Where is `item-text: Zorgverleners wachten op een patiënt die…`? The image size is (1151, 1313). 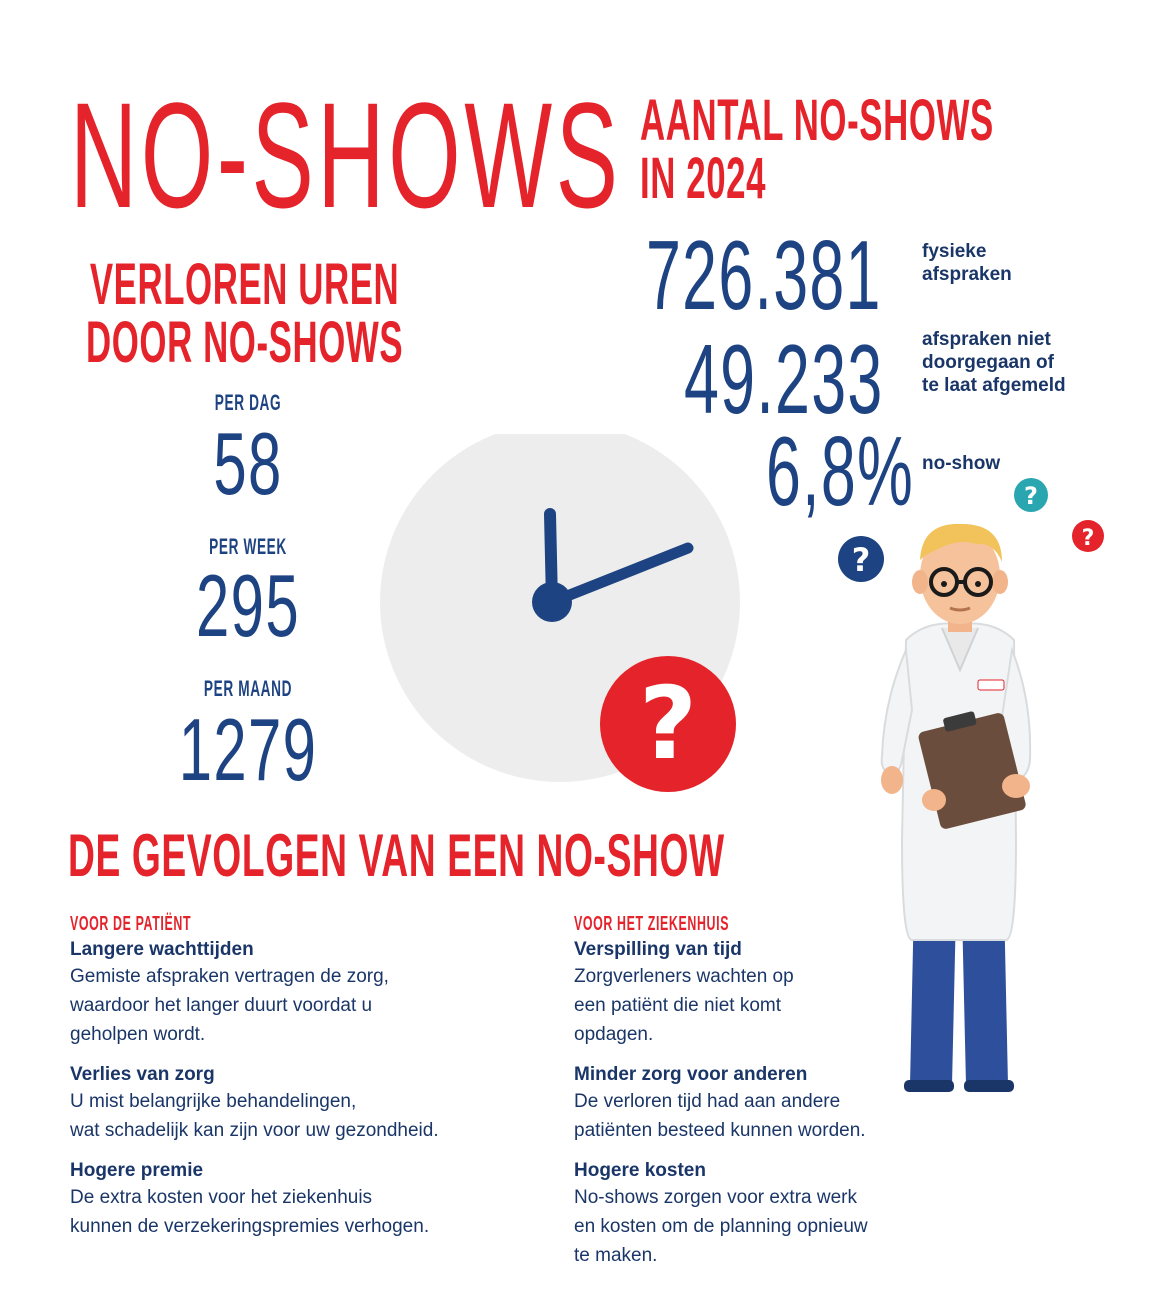
item-text: Zorgverleners wachten op een patiënt die… is located at coordinates (684, 1005).